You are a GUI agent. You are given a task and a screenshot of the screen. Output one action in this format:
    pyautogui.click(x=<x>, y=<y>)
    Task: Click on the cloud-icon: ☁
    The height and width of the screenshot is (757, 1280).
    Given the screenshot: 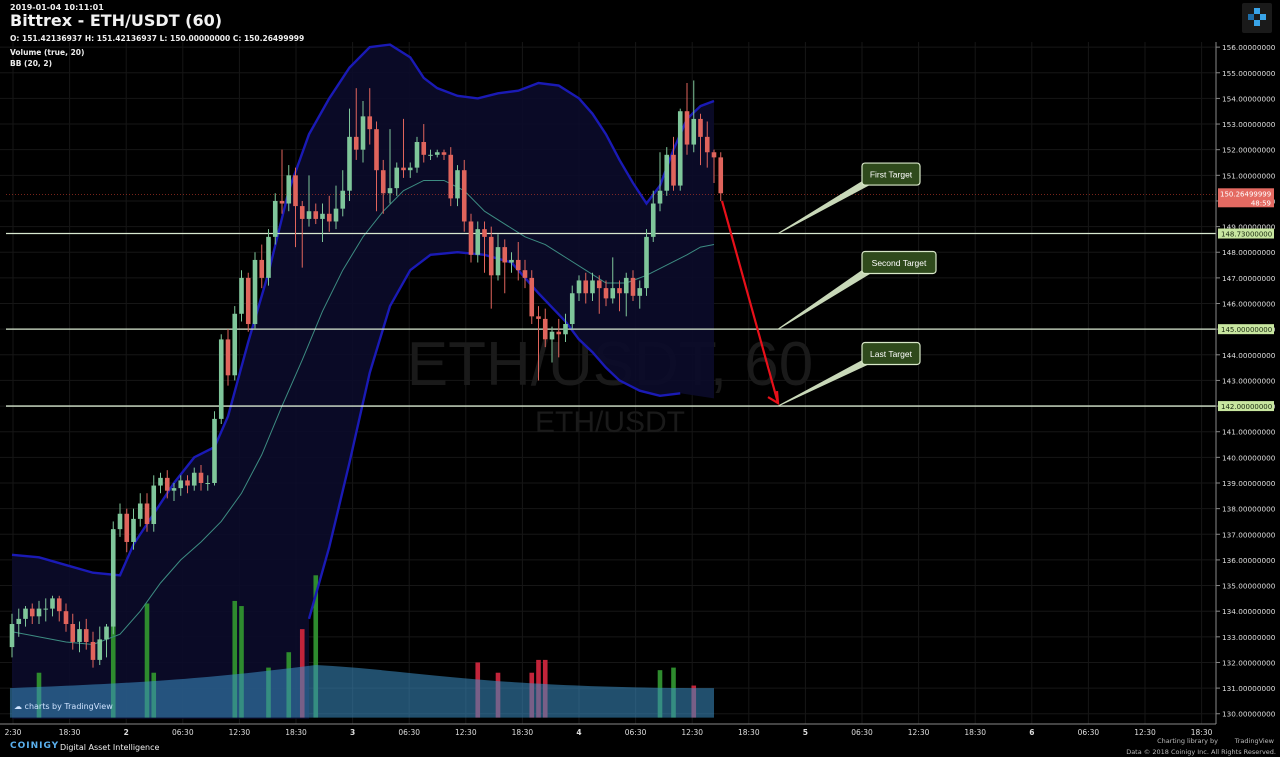 What is the action you would take?
    pyautogui.click(x=18, y=706)
    